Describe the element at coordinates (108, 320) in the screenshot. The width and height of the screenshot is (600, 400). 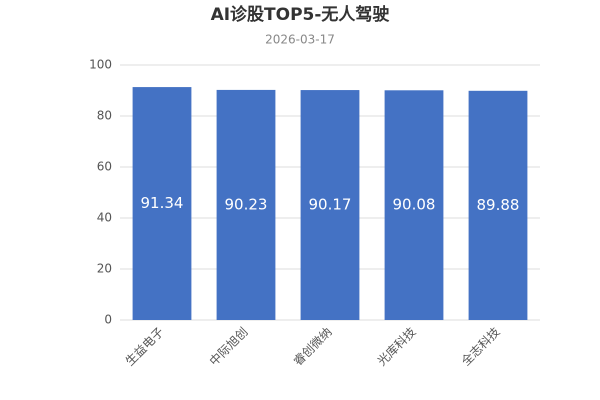
I see `y-tick-label: 0` at that location.